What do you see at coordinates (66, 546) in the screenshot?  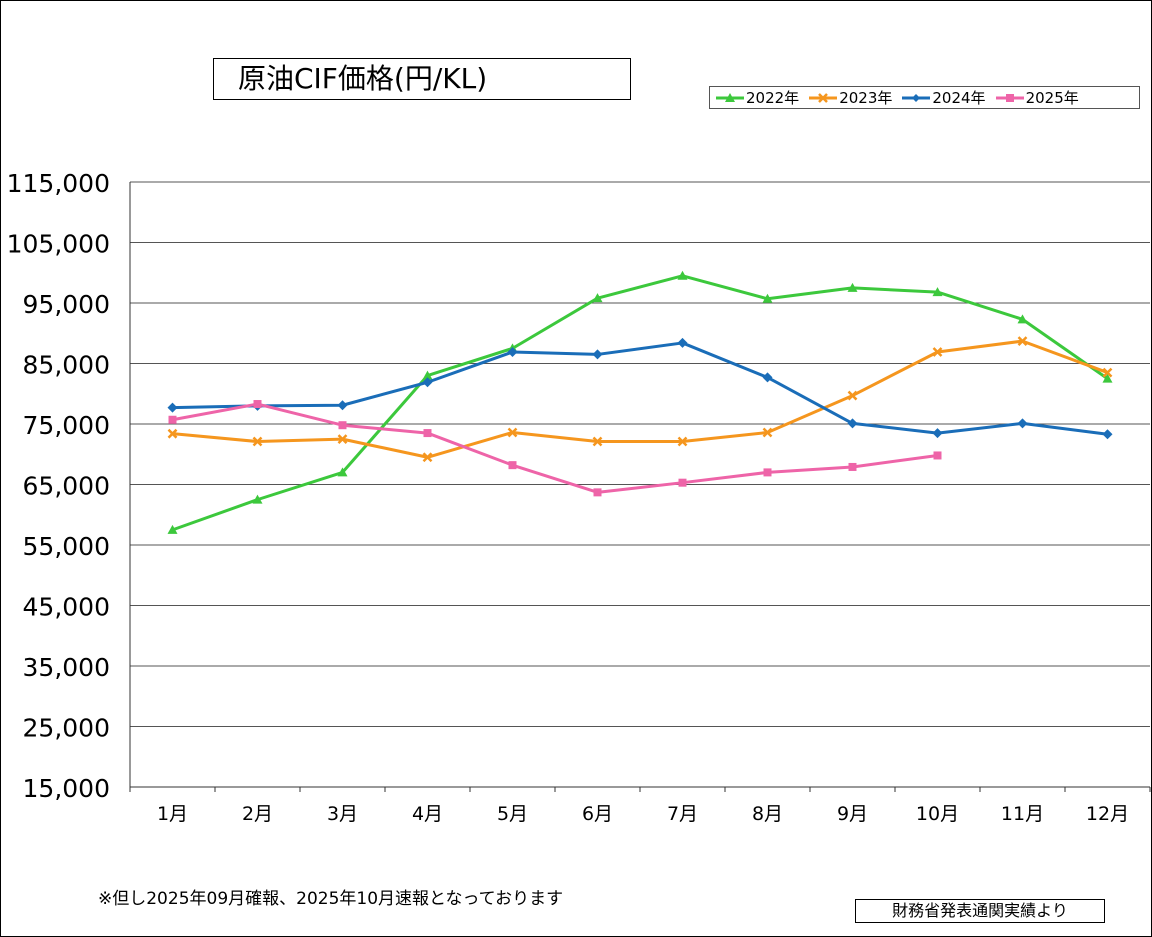 I see `y-tick-label: 55,000` at bounding box center [66, 546].